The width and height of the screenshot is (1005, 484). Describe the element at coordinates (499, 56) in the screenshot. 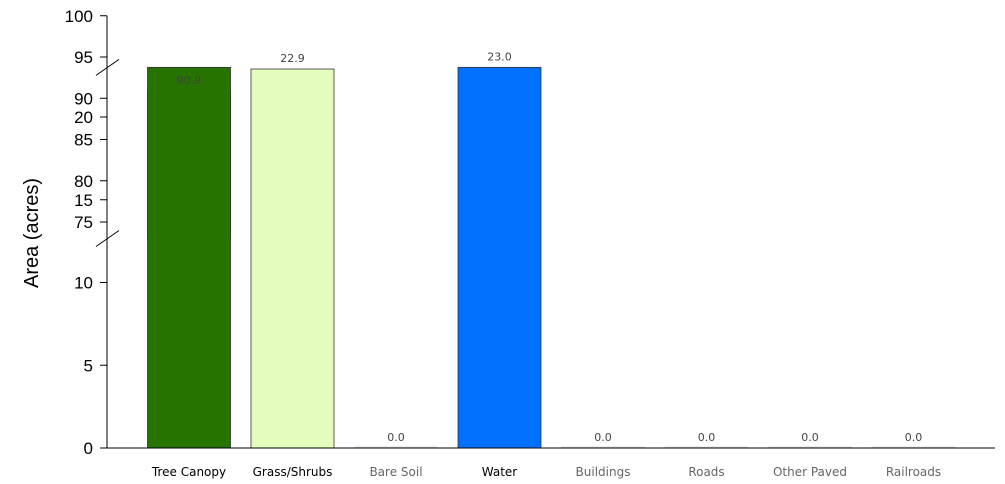

I see `data-label: 23.0` at that location.